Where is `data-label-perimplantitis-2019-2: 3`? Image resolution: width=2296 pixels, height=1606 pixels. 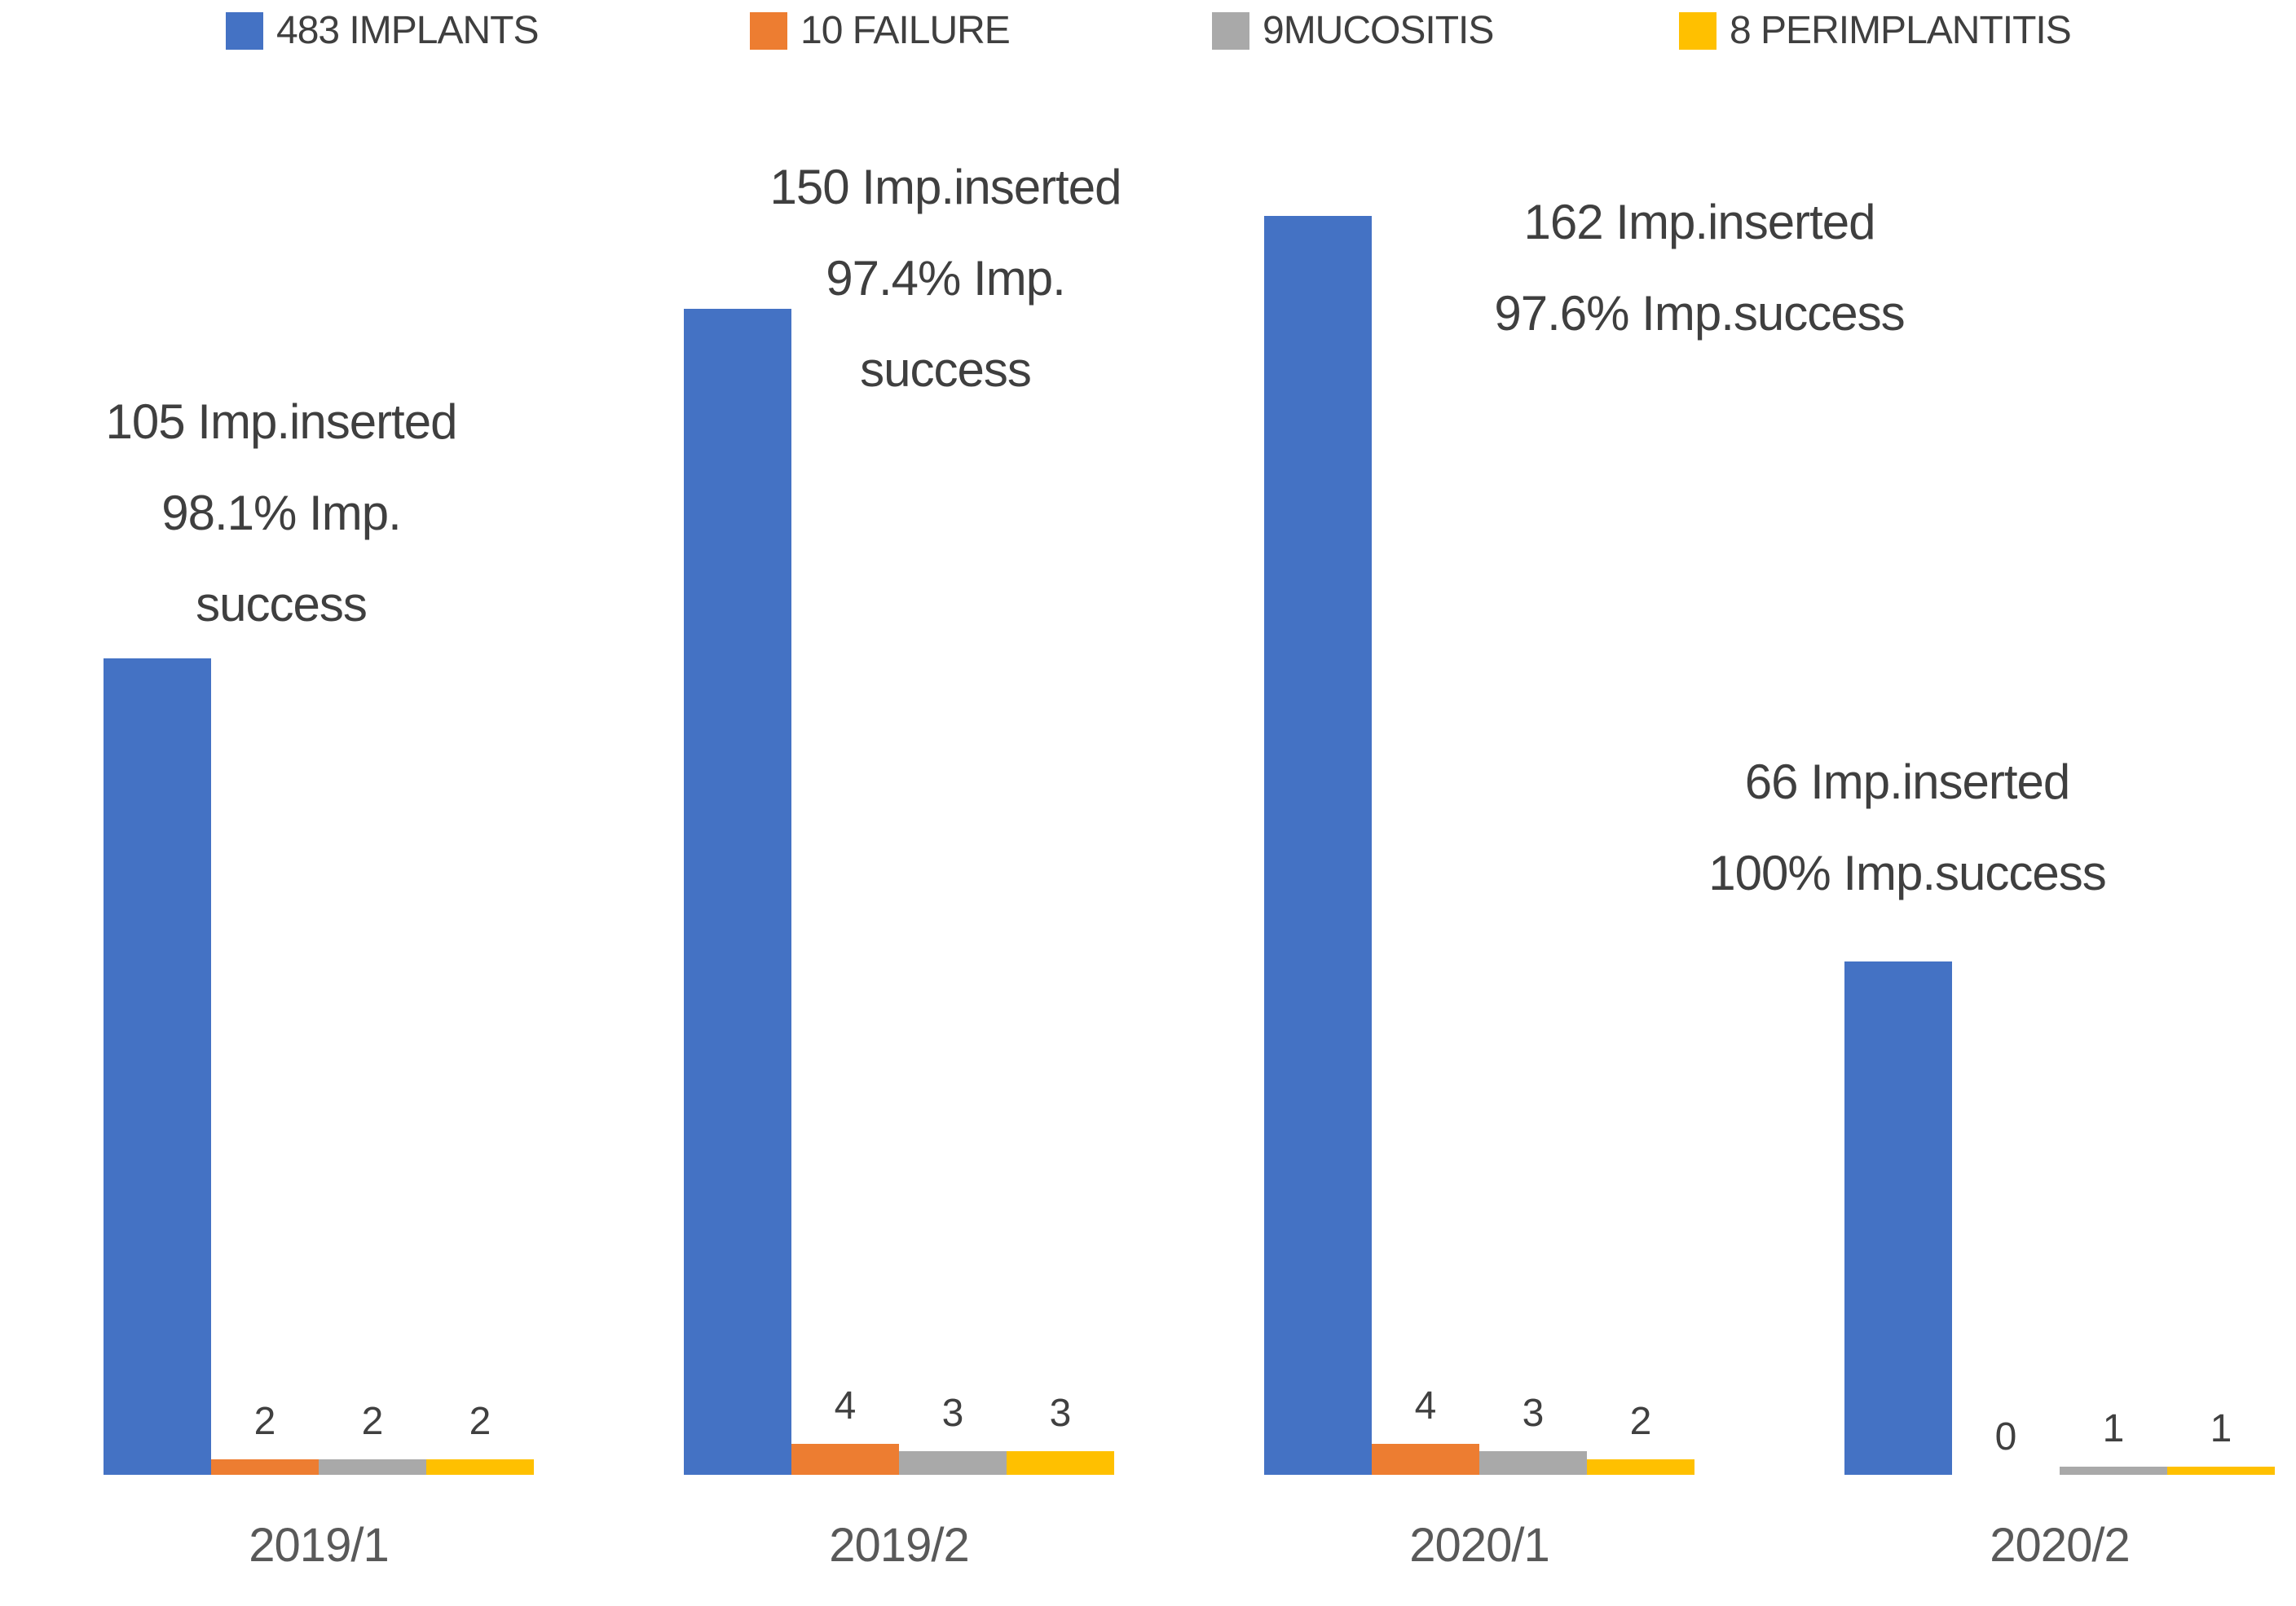
data-label-perimplantitis-2019-2: 3 is located at coordinates (1060, 1413).